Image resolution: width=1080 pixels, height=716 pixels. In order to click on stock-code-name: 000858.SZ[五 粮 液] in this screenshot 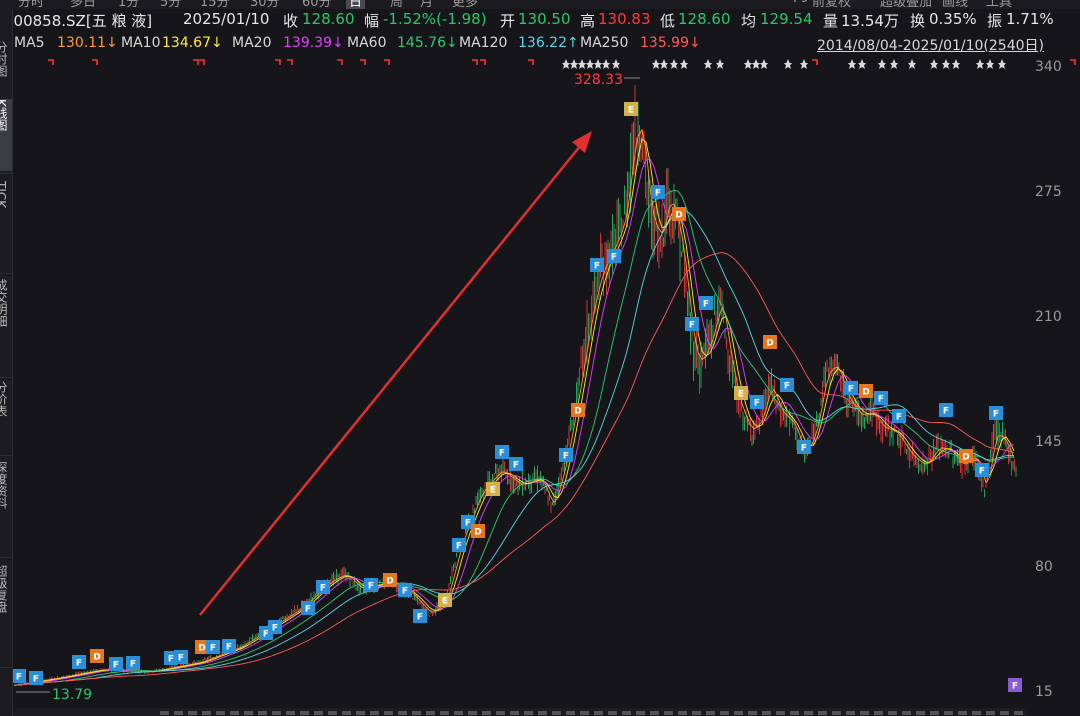, I will do `click(78, 21)`.